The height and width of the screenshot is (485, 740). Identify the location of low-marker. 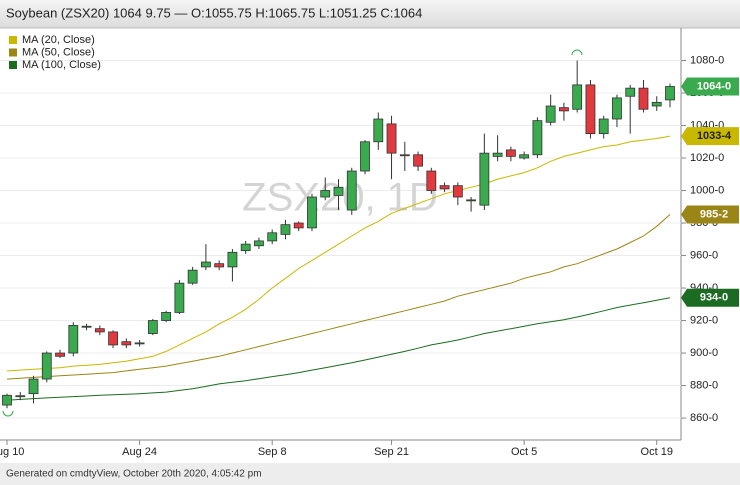
(8, 413).